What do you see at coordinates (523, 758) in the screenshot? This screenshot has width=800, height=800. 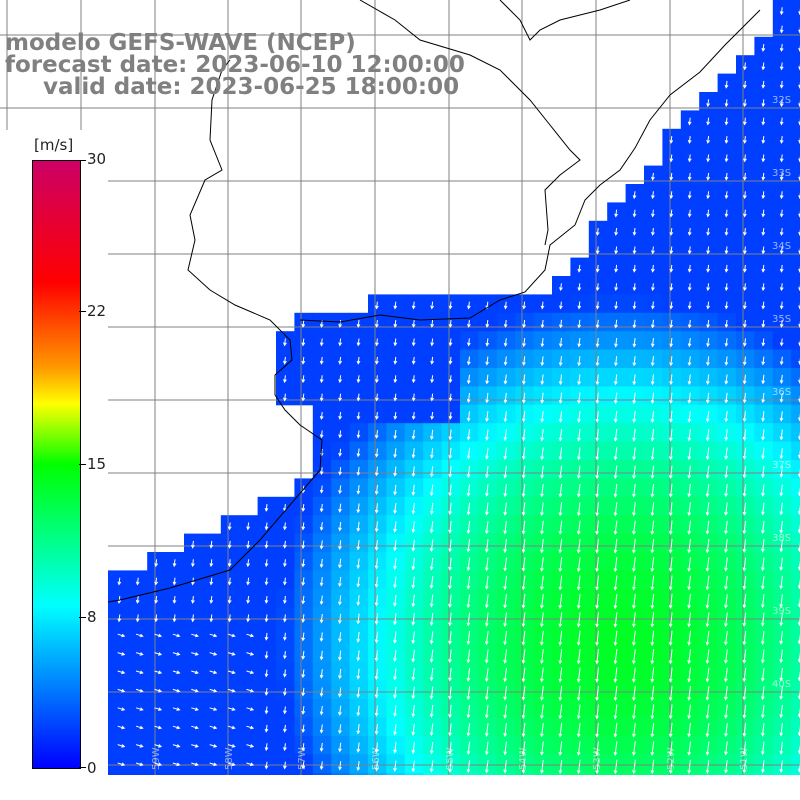 I see `longitude-label: 54W` at bounding box center [523, 758].